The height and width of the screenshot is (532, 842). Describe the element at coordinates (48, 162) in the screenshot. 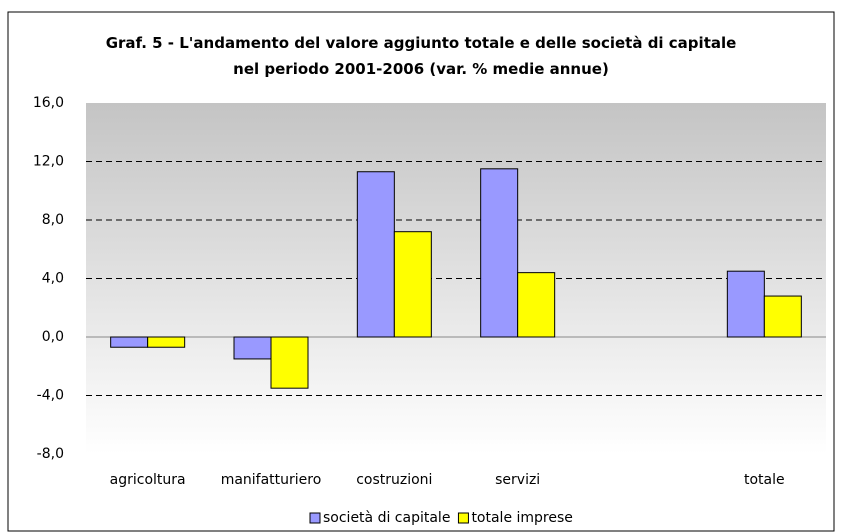

I see `y-tick-label: 12,0` at that location.